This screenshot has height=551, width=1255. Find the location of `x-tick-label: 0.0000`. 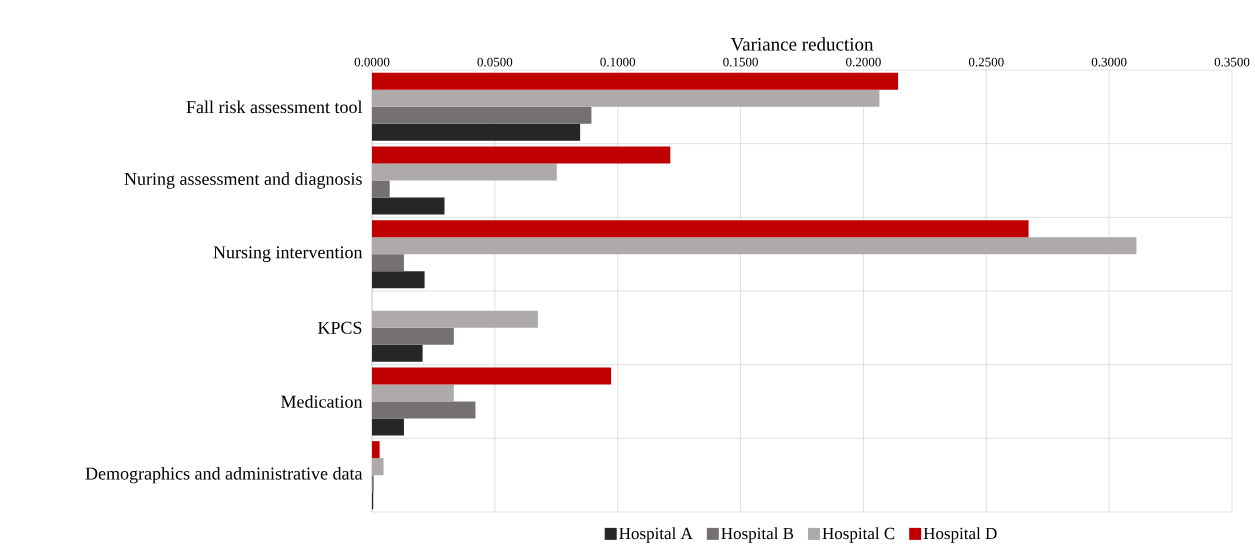

x-tick-label: 0.0000 is located at coordinates (372, 62).